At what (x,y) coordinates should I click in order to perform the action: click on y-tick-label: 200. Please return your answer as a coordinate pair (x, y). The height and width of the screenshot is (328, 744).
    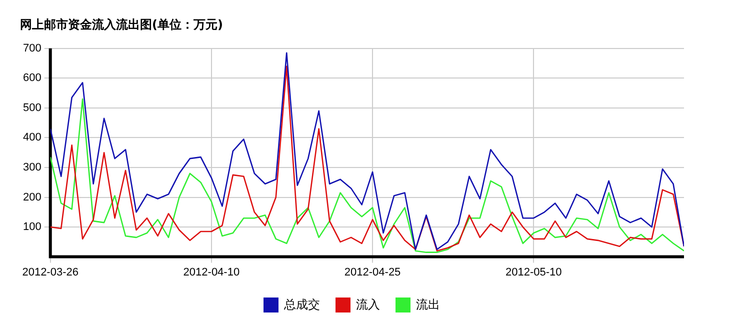
    Looking at the image, I should click on (32, 197).